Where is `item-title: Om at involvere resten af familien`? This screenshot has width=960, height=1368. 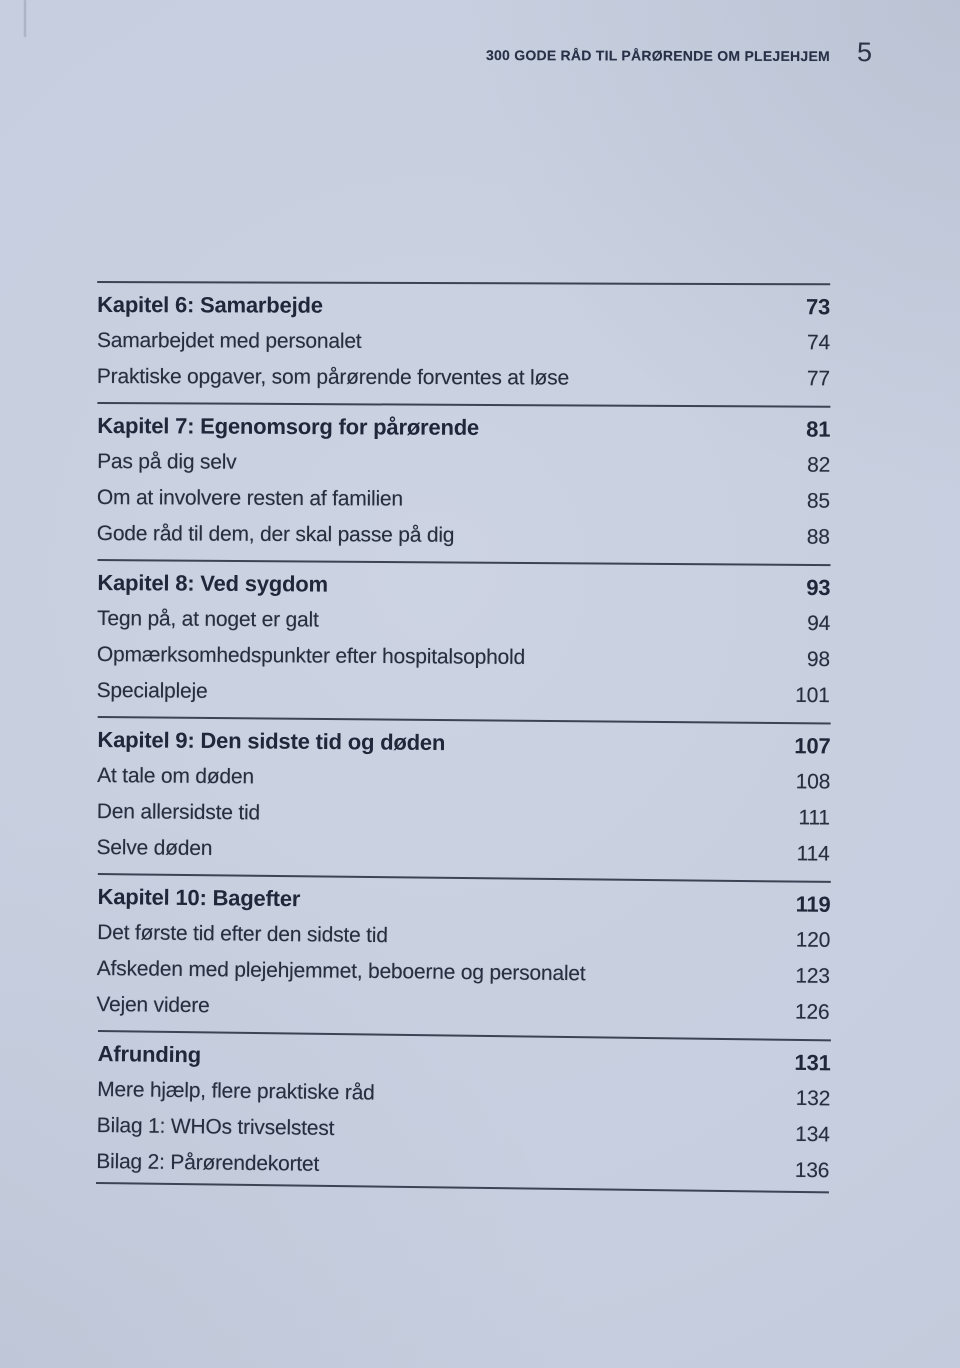 item-title: Om at involvere resten af familien is located at coordinates (249, 498).